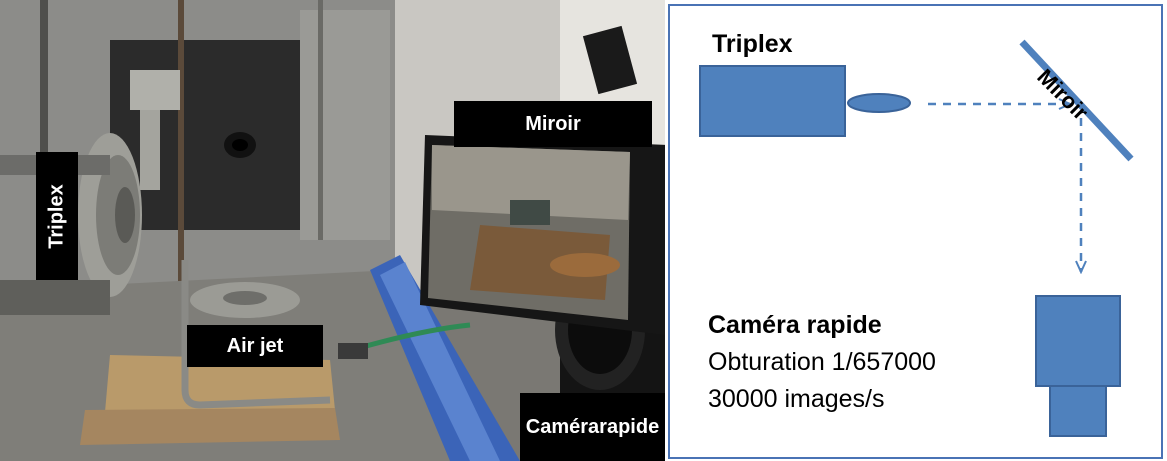 The height and width of the screenshot is (461, 1167). Describe the element at coordinates (752, 44) in the screenshot. I see `triplex-diagram-label: Triplex` at that location.